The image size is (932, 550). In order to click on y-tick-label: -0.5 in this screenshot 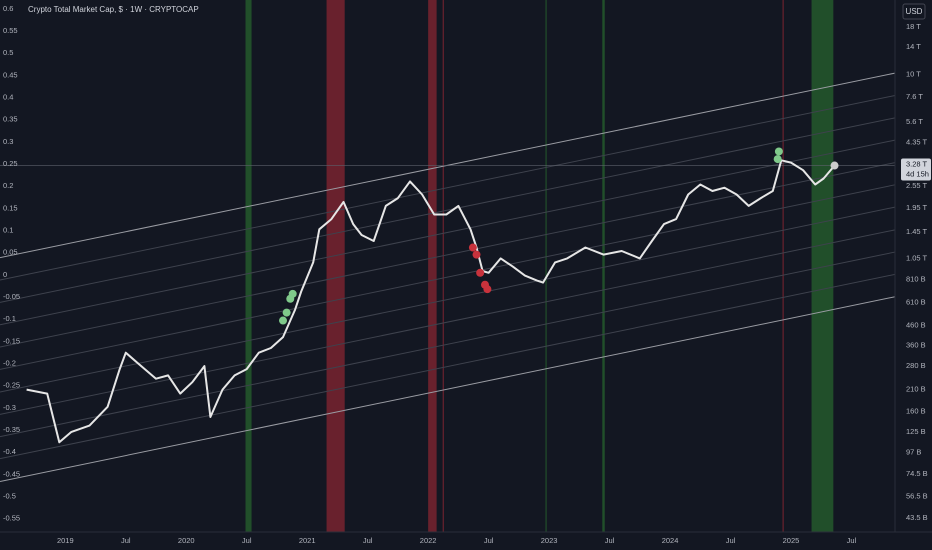, I will do `click(9, 496)`.